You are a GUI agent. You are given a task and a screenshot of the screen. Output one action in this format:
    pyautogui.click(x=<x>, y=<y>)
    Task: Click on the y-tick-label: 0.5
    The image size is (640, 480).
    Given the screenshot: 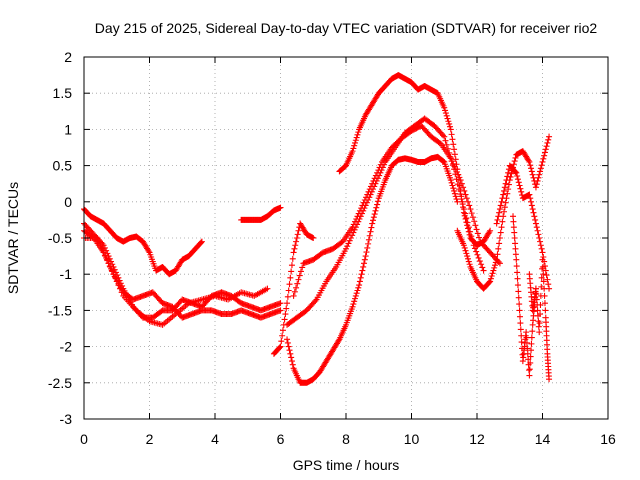 What is the action you would take?
    pyautogui.click(x=63, y=166)
    